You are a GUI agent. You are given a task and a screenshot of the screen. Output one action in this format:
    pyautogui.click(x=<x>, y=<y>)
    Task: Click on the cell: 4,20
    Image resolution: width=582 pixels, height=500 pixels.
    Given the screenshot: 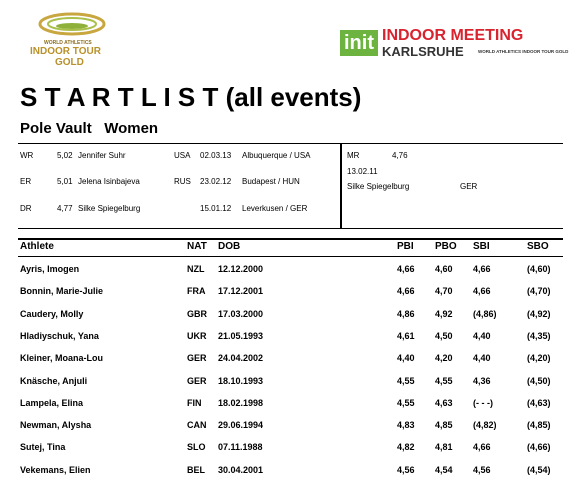 What is the action you would take?
    pyautogui.click(x=444, y=358)
    